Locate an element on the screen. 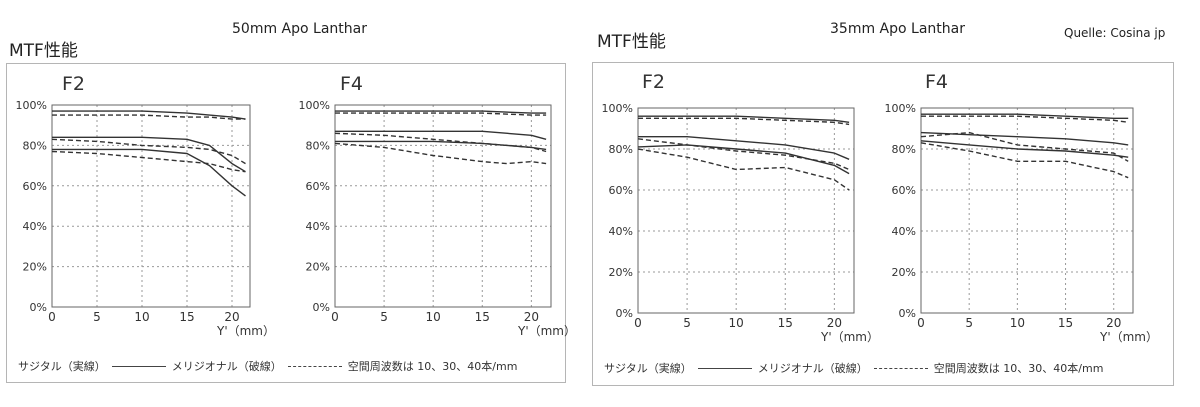 Image resolution: width=1200 pixels, height=407 pixels. left-legend: サジタル（実線） メリジオナル（破線） 空間周波数は 10、30、40本/mm is located at coordinates (267, 366).